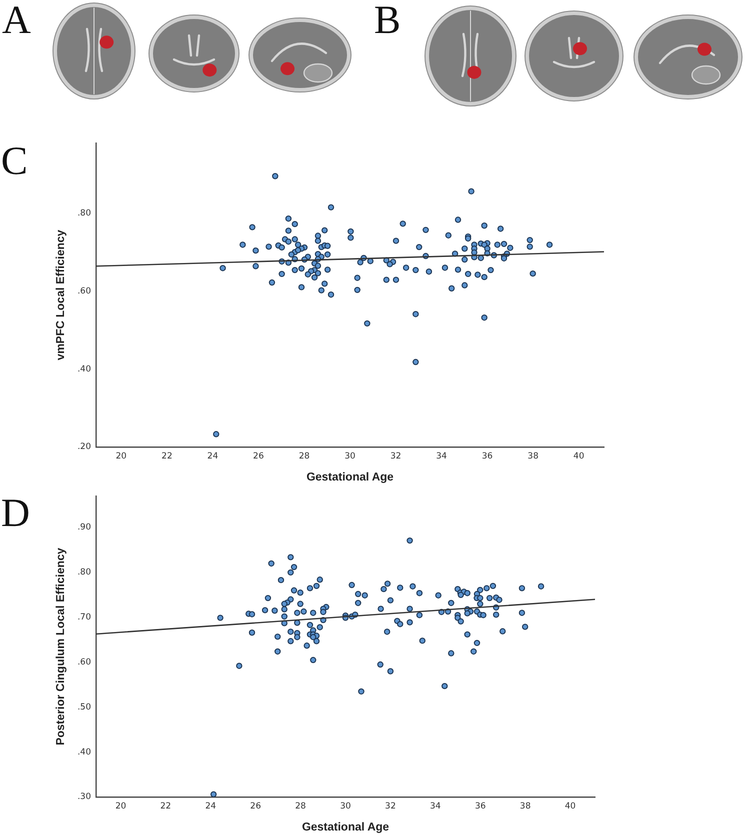 The image size is (748, 836). I want to click on y-axis-title: vmPFC Local Efficiency, so click(61, 294).